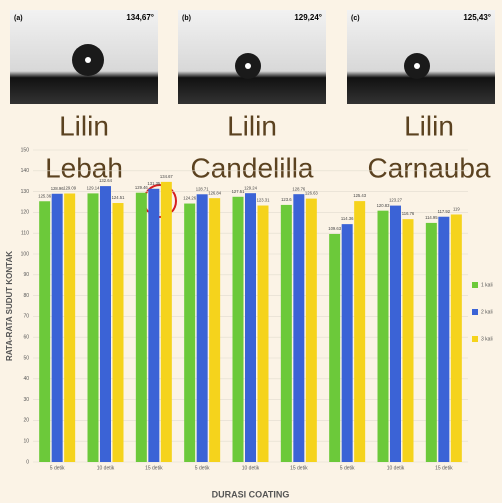 Image resolution: width=502 pixels, height=503 pixels. What do you see at coordinates (444, 211) in the screenshot?
I see `value-label: 117.92` at bounding box center [444, 211].